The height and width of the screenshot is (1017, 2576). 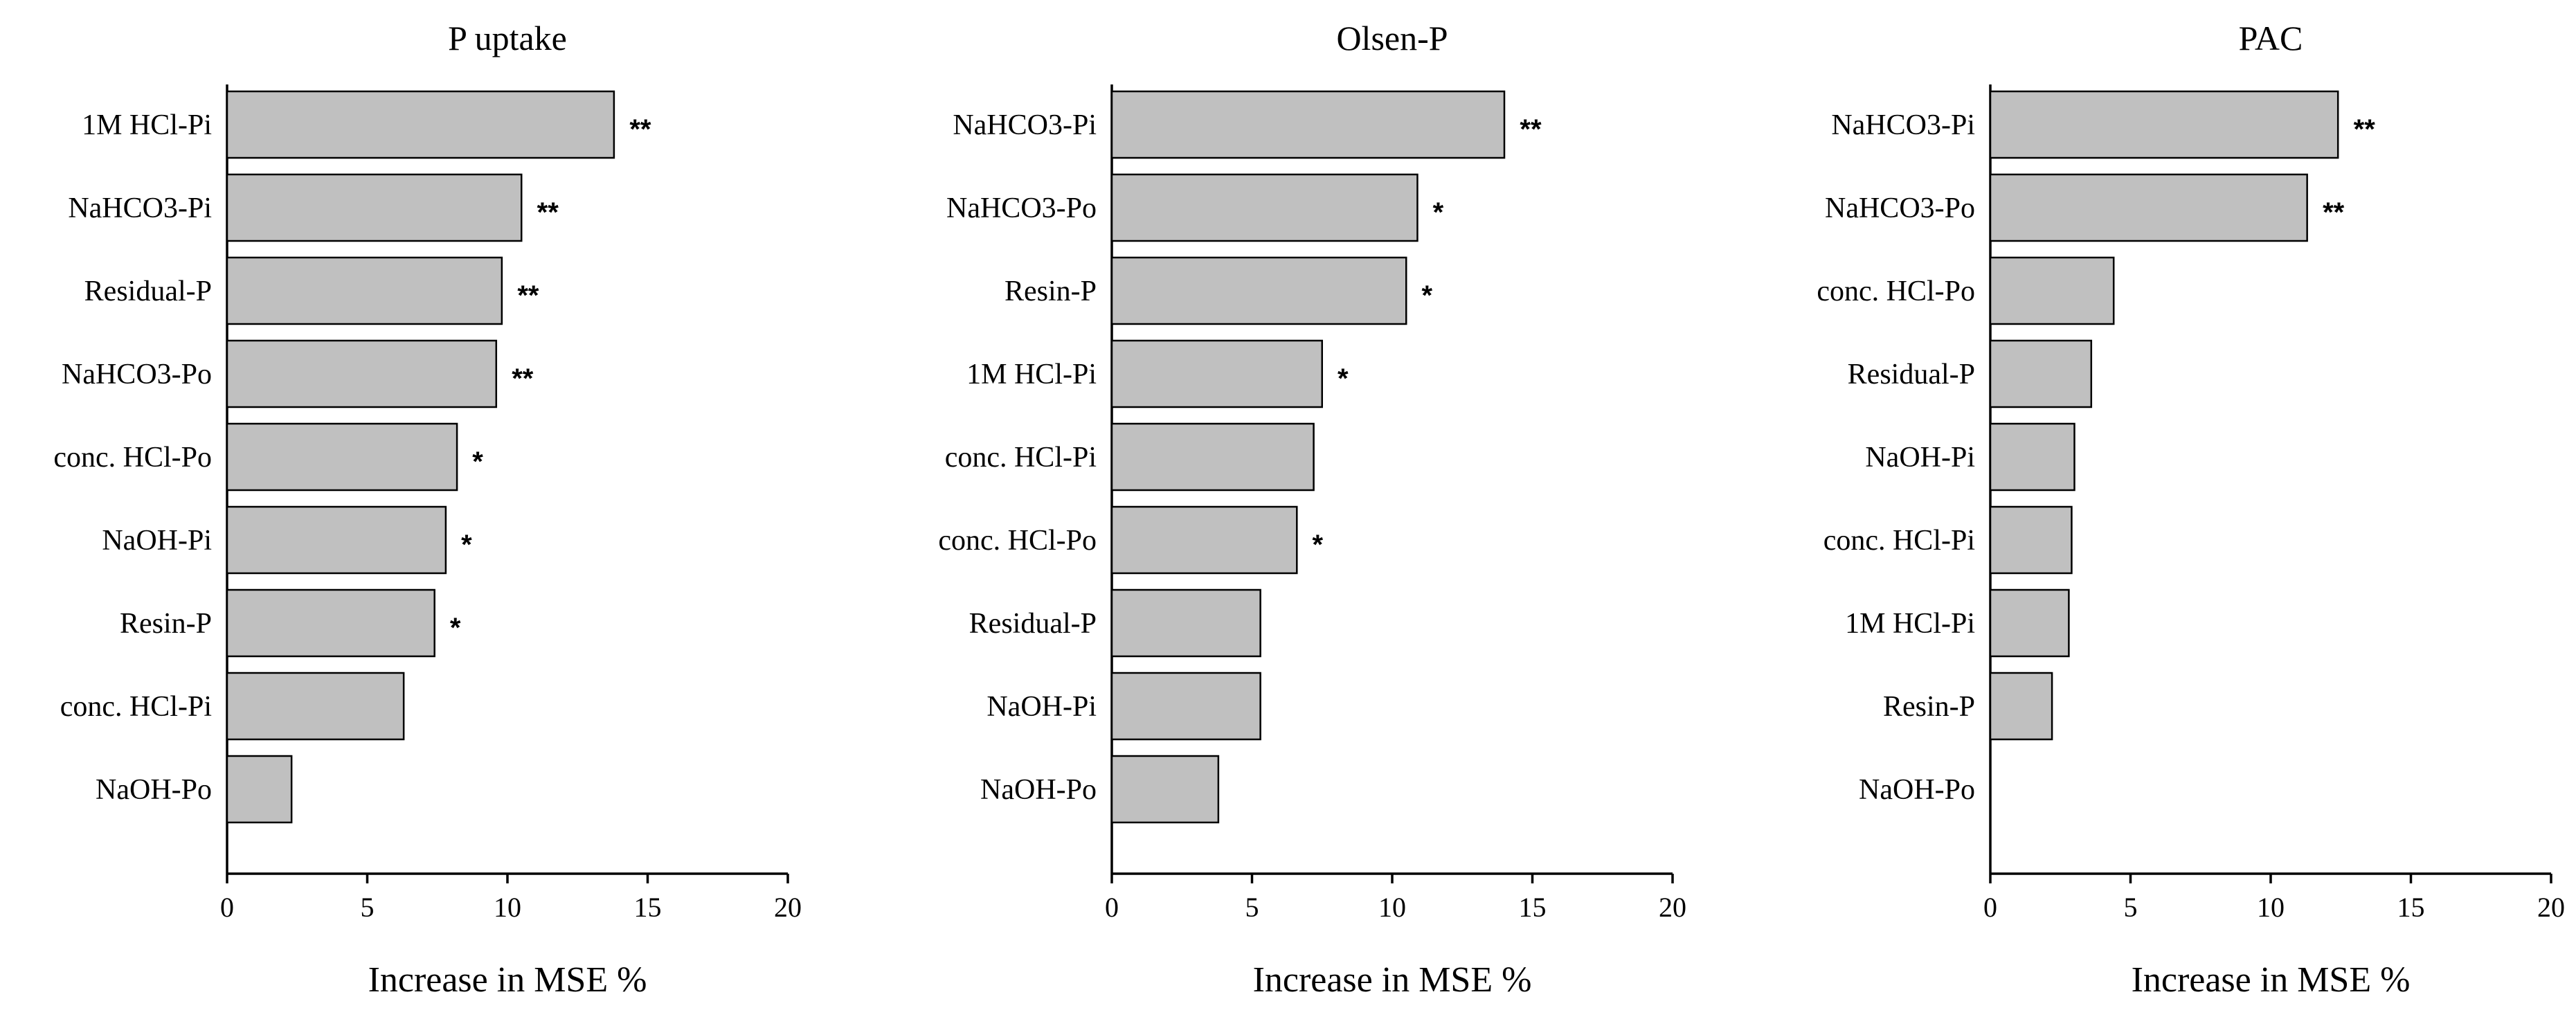 What do you see at coordinates (2271, 38) in the screenshot?
I see `panel-title: PAC` at bounding box center [2271, 38].